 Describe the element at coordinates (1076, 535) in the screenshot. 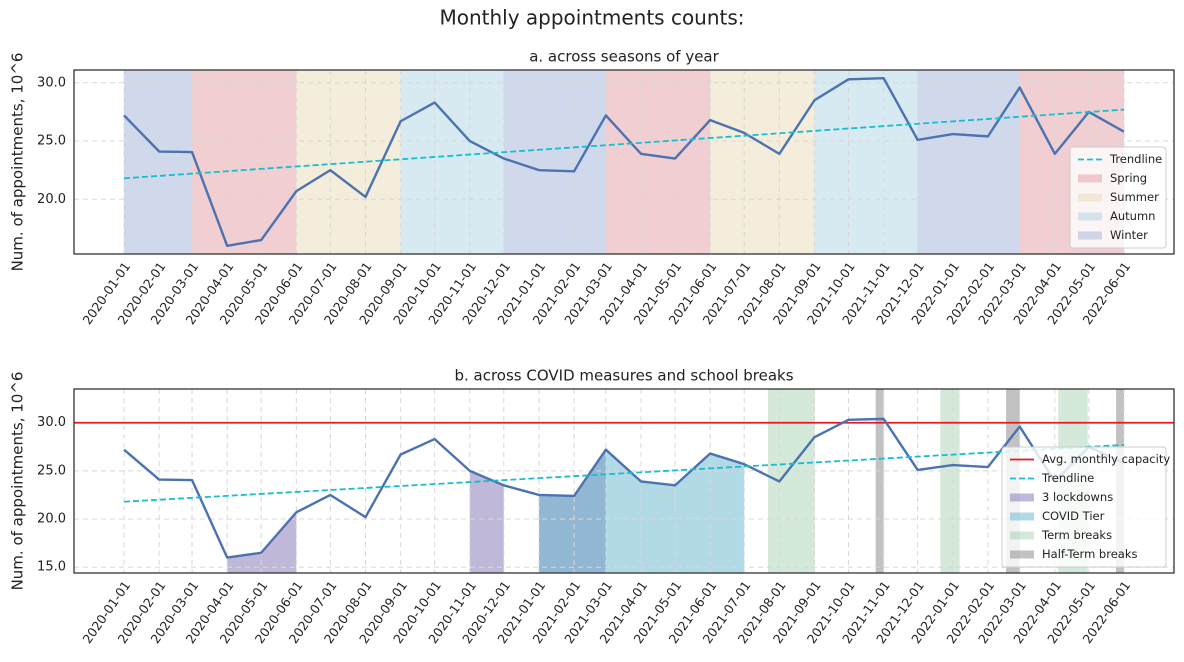

I see `legend-label: Term breaks` at that location.